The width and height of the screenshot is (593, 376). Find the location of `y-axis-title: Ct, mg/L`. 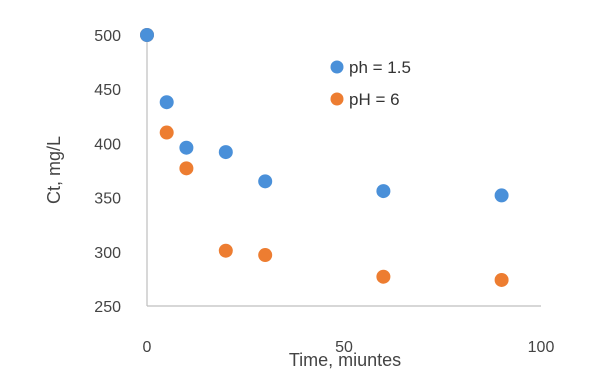

y-axis-title: Ct, mg/L is located at coordinates (54, 170).